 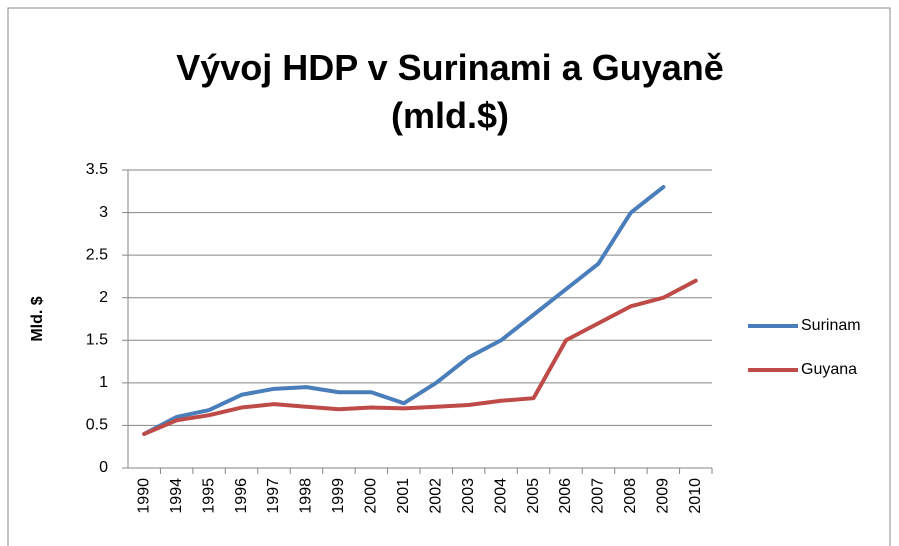 What do you see at coordinates (97, 425) in the screenshot?
I see `y-tick-label: 0.5` at bounding box center [97, 425].